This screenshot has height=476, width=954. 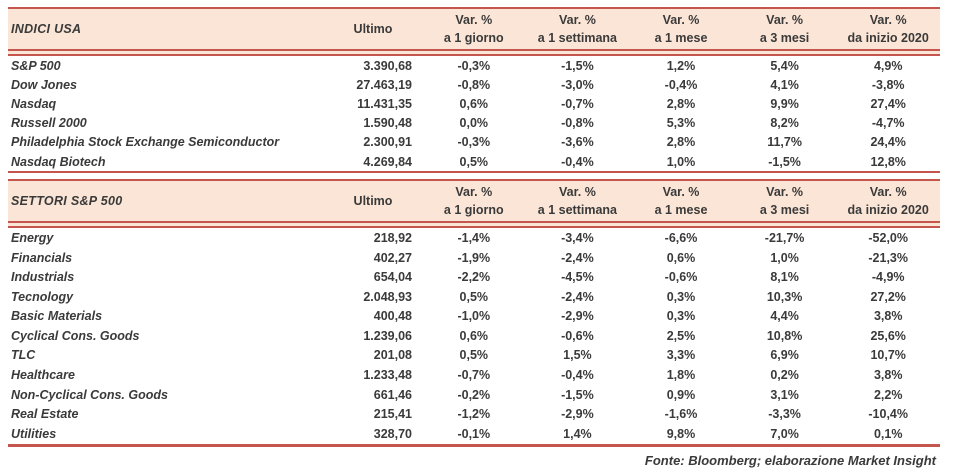 What do you see at coordinates (45, 414) in the screenshot?
I see `row-label: Real Estate` at bounding box center [45, 414].